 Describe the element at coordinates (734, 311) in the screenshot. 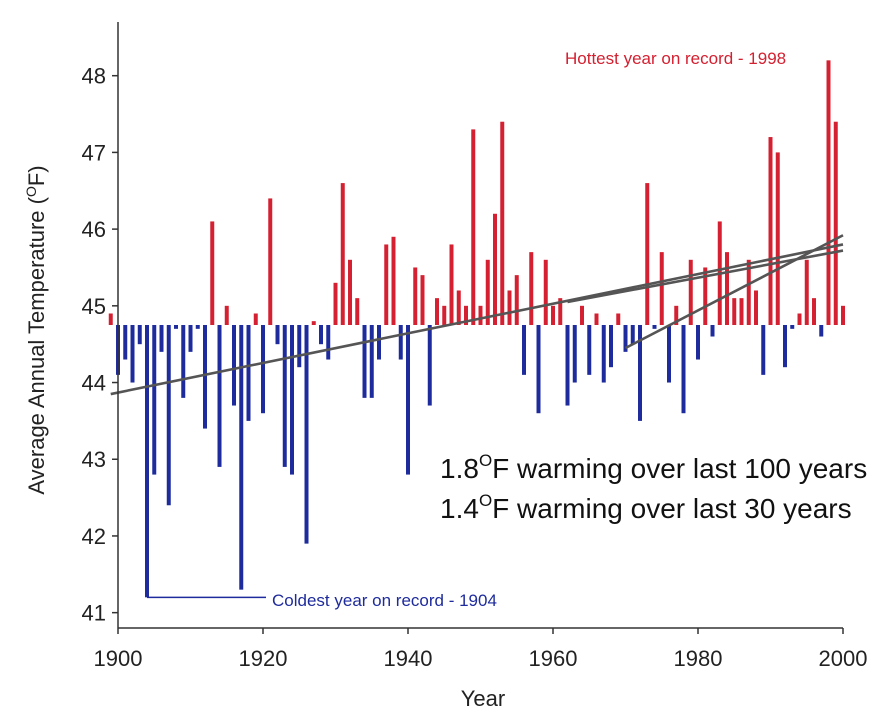

I see `bar-1985` at that location.